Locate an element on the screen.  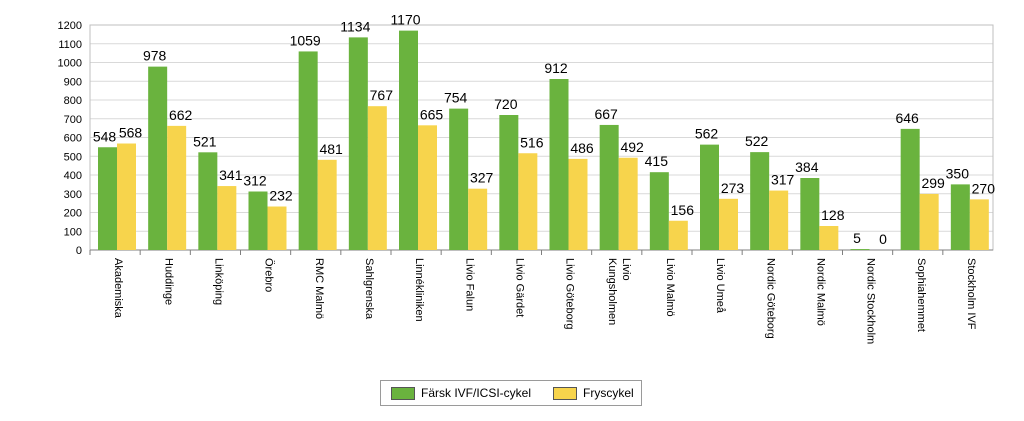
category-label: Livio is located at coordinates (626, 269).